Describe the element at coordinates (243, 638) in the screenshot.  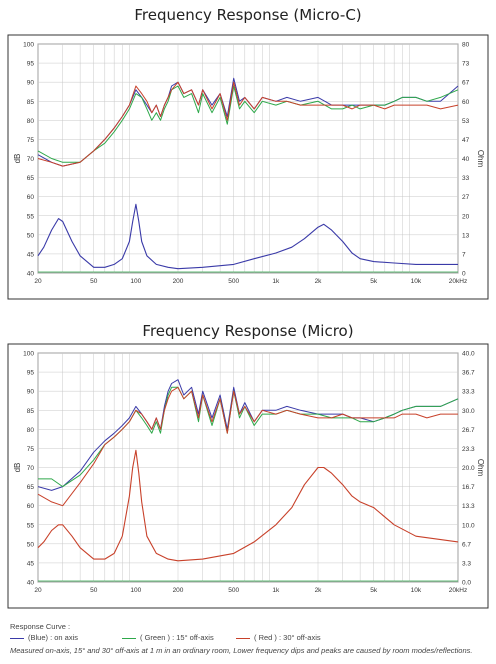
I see `legend-red-swatch` at that location.